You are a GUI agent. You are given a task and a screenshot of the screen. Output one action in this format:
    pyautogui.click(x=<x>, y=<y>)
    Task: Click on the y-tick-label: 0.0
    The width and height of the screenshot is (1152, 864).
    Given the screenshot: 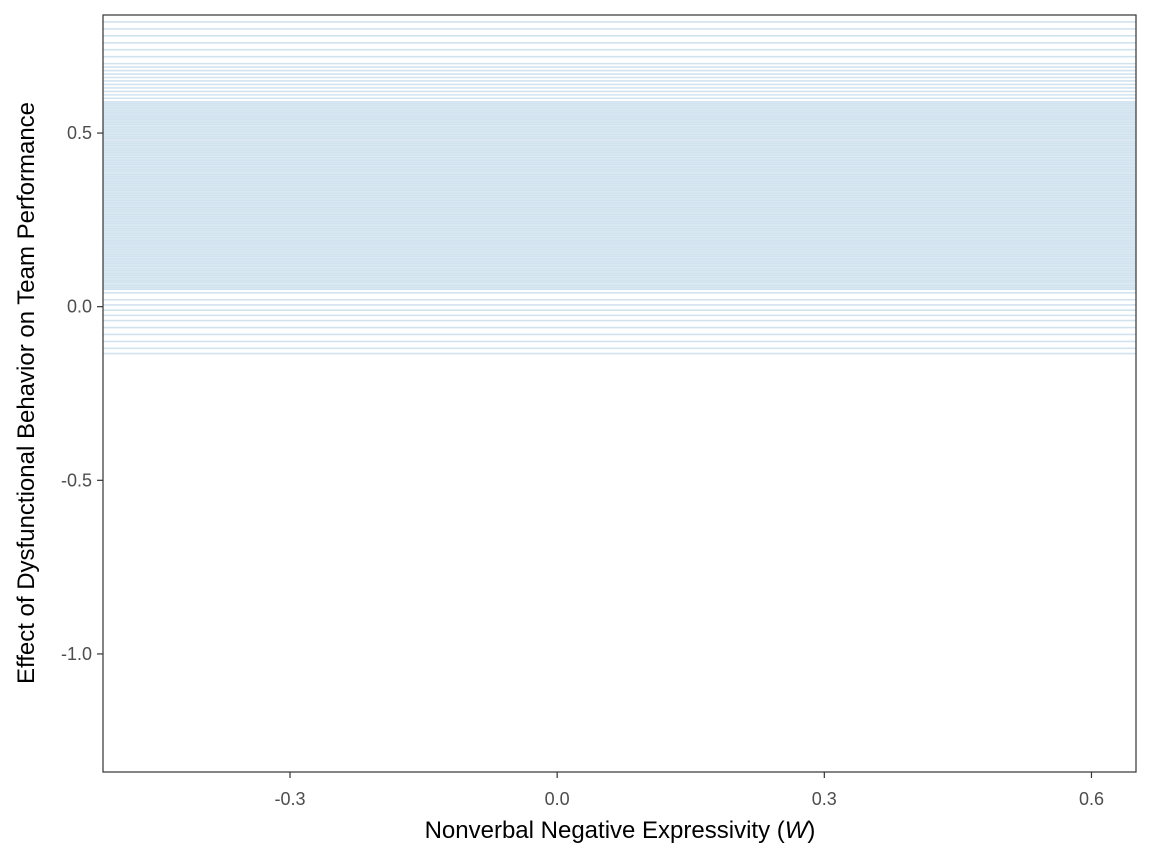 What is the action you would take?
    pyautogui.click(x=79, y=307)
    